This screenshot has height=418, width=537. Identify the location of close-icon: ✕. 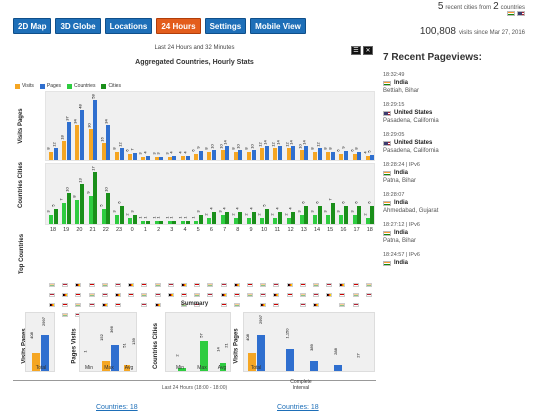
(368, 50).